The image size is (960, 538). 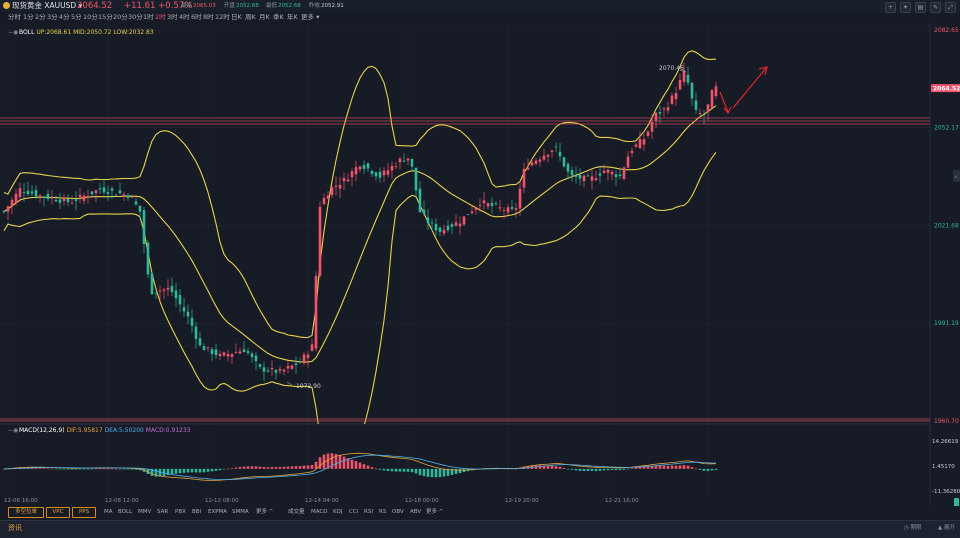 I want to click on news-tab: 资讯, so click(x=15, y=528).